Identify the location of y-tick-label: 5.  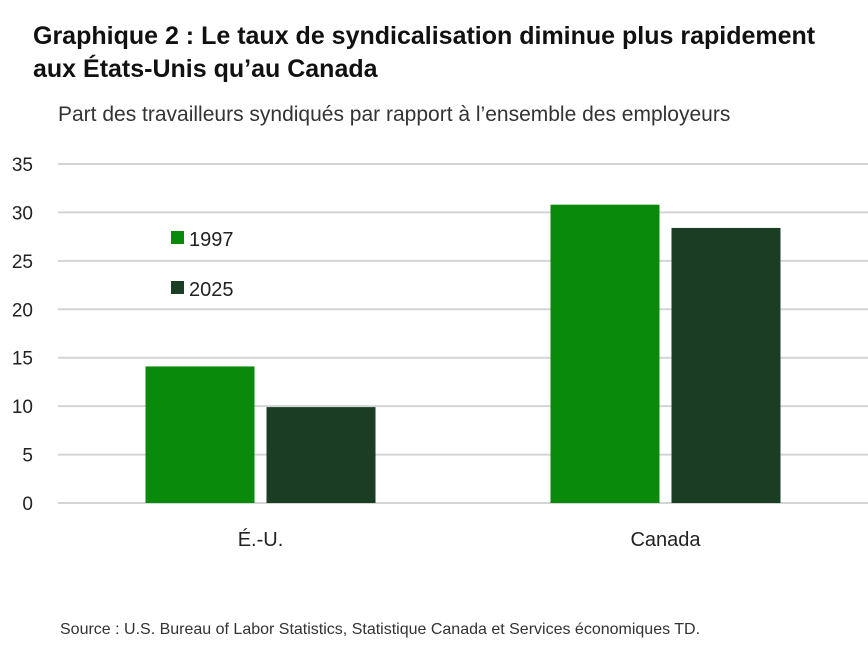
(27, 456).